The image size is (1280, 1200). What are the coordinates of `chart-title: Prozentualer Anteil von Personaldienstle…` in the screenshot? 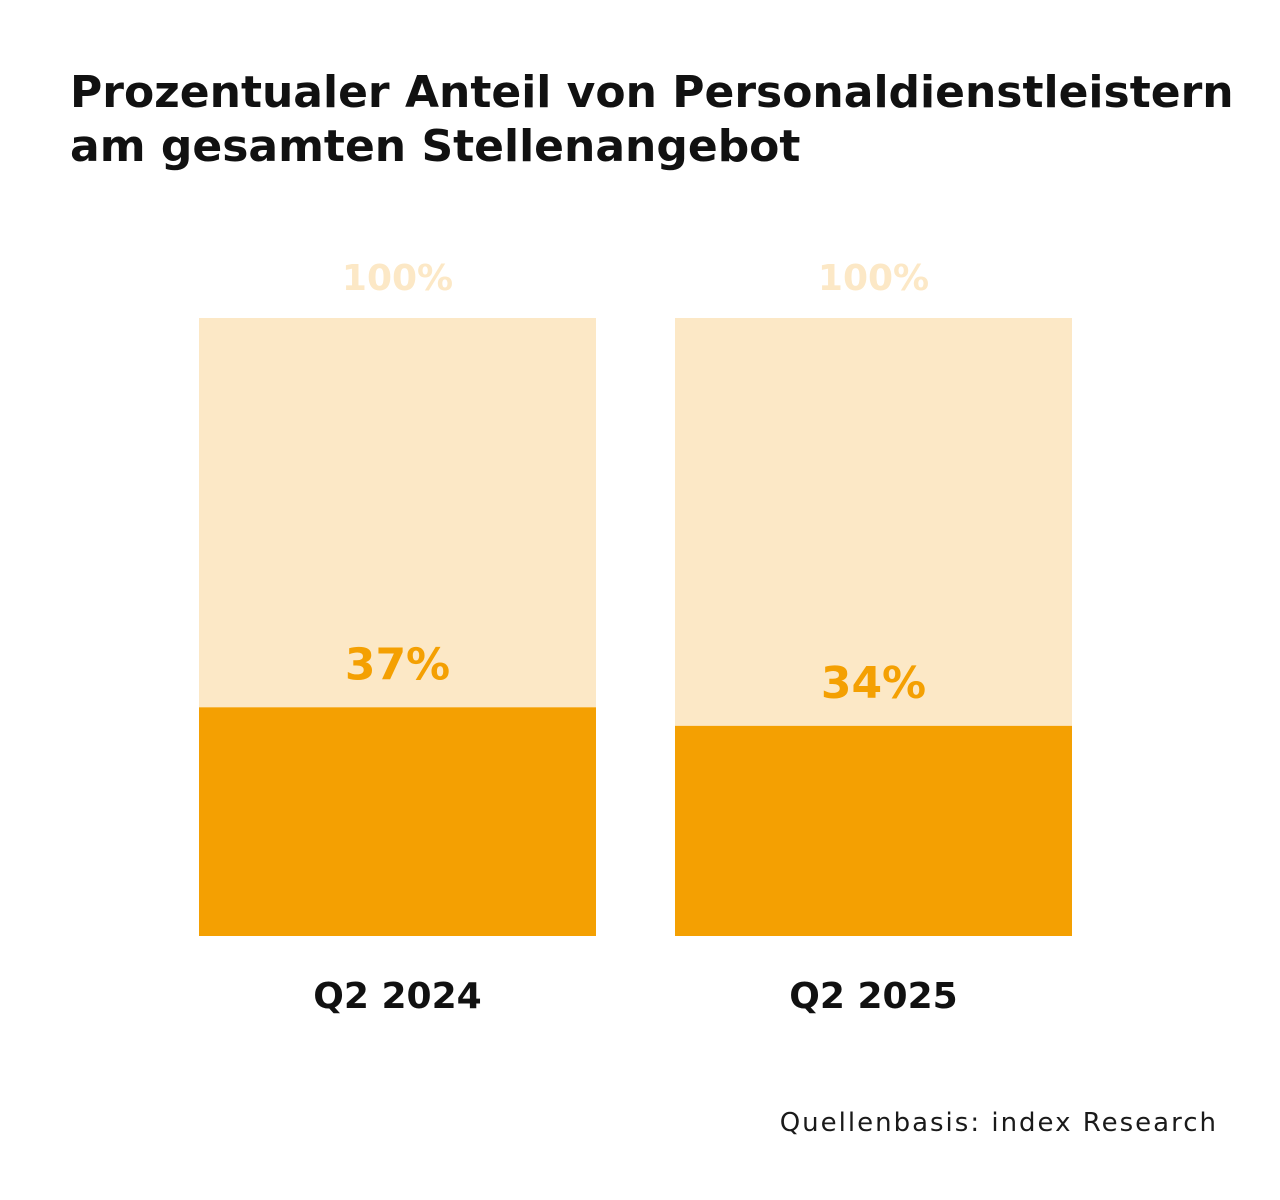 It's located at (652, 119).